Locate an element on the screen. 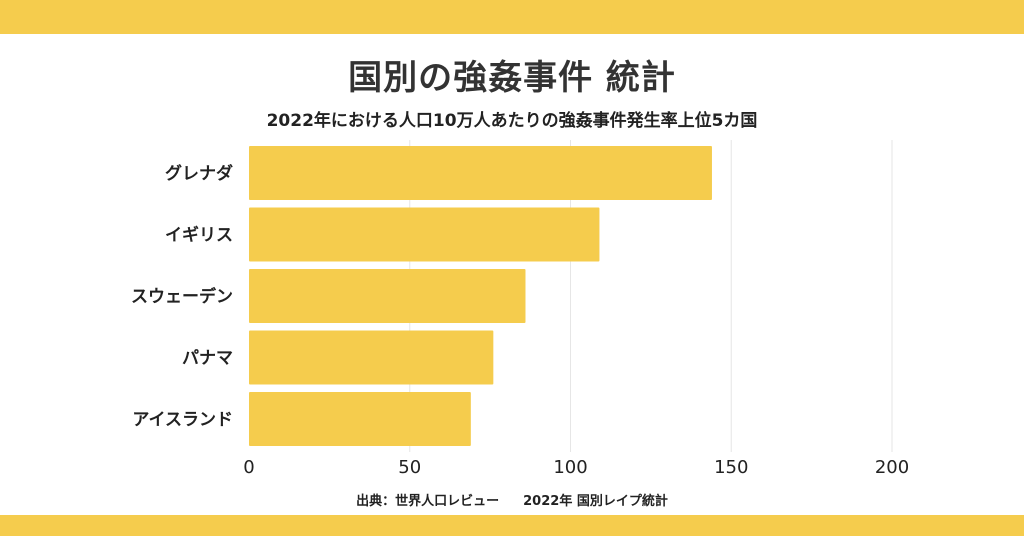  top-accent-band is located at coordinates (512, 17).